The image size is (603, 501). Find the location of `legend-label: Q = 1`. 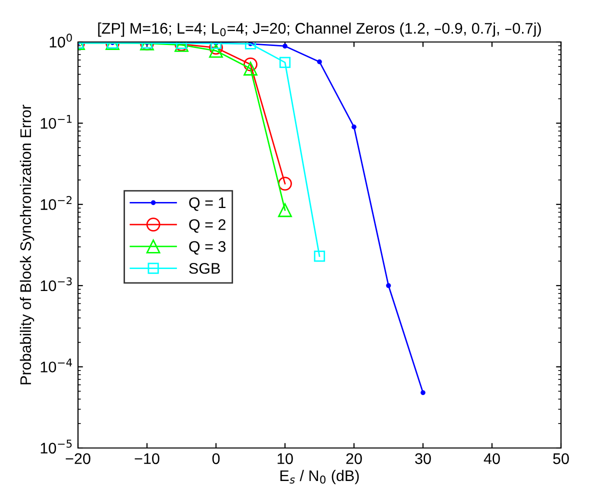

legend-label: Q = 1 is located at coordinates (207, 204).